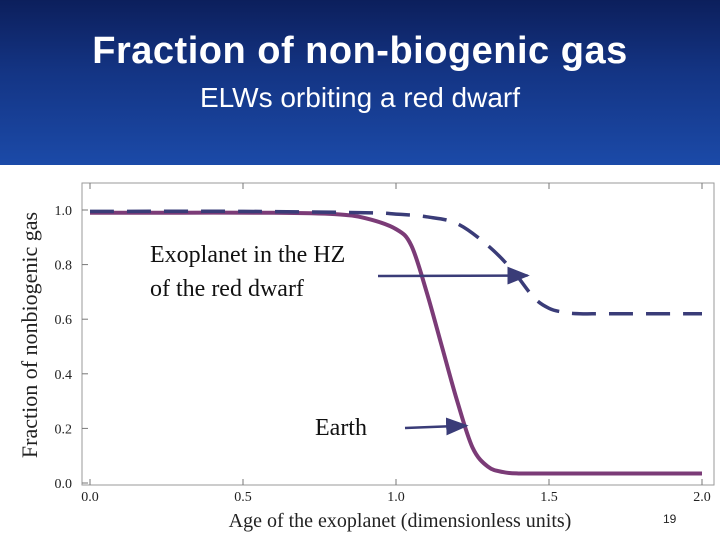 This screenshot has width=720, height=540. What do you see at coordinates (436, 426) in the screenshot?
I see `annotation-arrow` at bounding box center [436, 426].